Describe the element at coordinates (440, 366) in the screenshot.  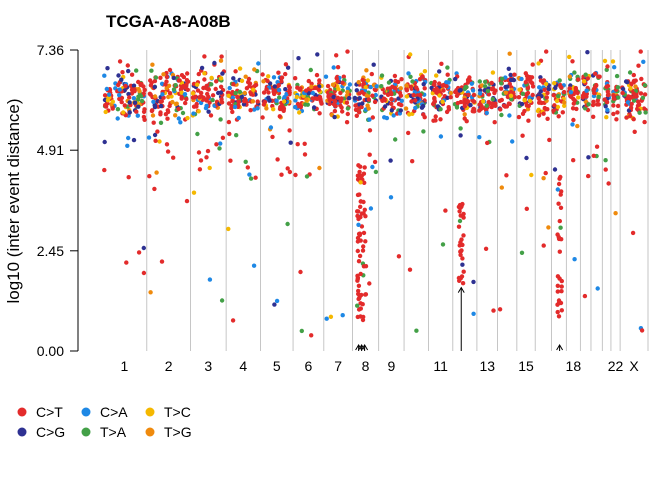
I see `x-tick-label: 11` at that location.